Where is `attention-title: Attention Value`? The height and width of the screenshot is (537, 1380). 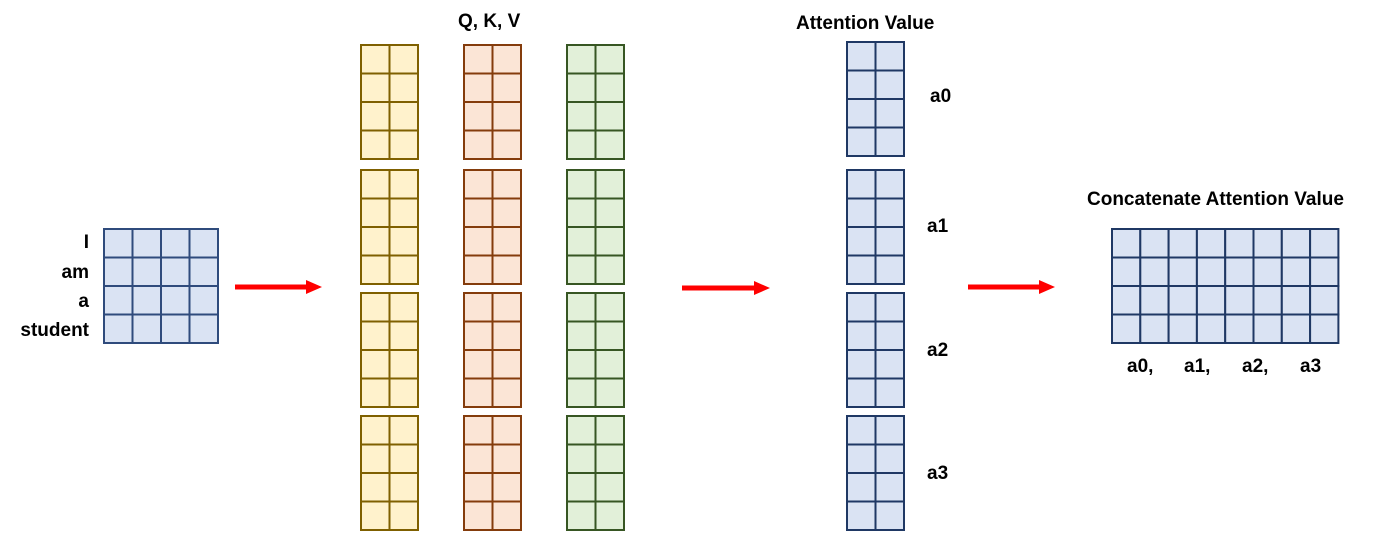
attention-title: Attention Value is located at coordinates (865, 23).